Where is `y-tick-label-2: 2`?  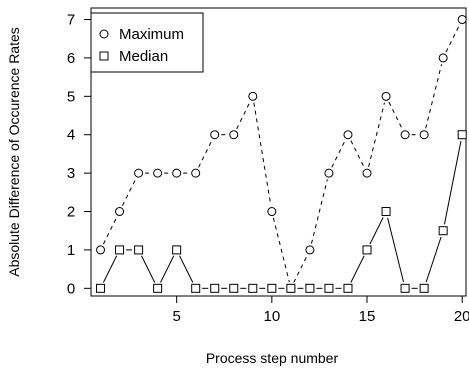 y-tick-label-2: 2 is located at coordinates (71, 212).